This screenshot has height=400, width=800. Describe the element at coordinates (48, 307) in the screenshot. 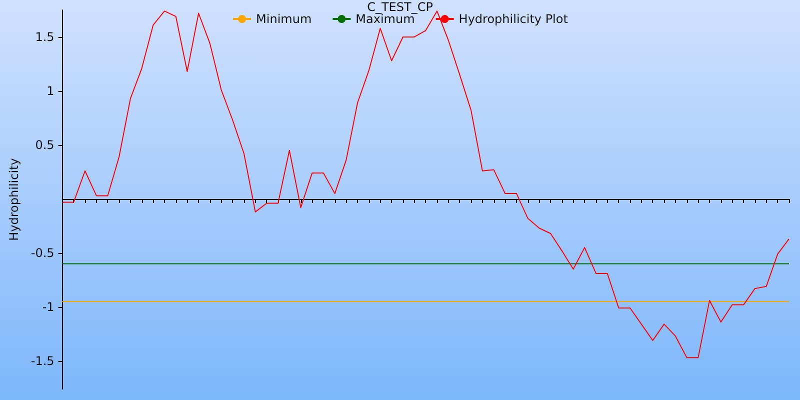

I see `y-tick-label: -1` at that location.